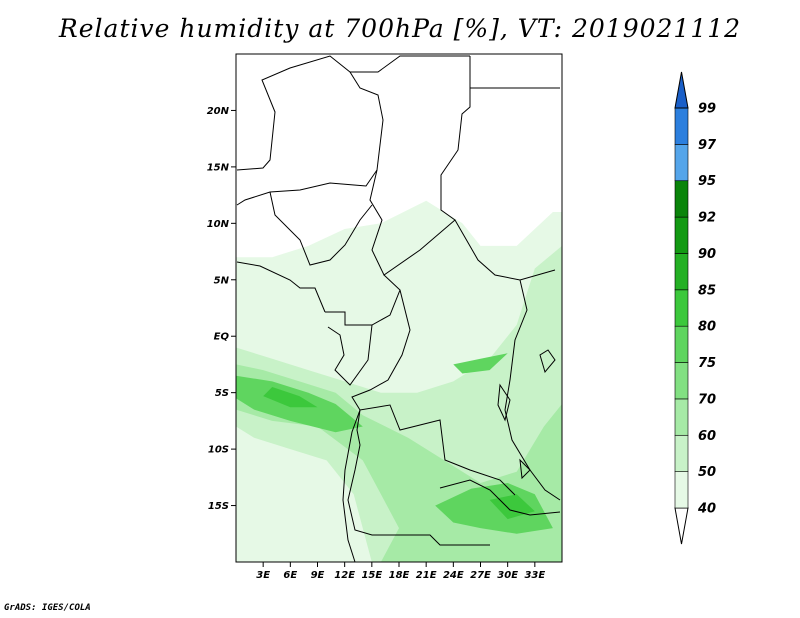  What do you see at coordinates (321, 228) in the screenshot?
I see `border-nigeria-cameroon` at bounding box center [321, 228].